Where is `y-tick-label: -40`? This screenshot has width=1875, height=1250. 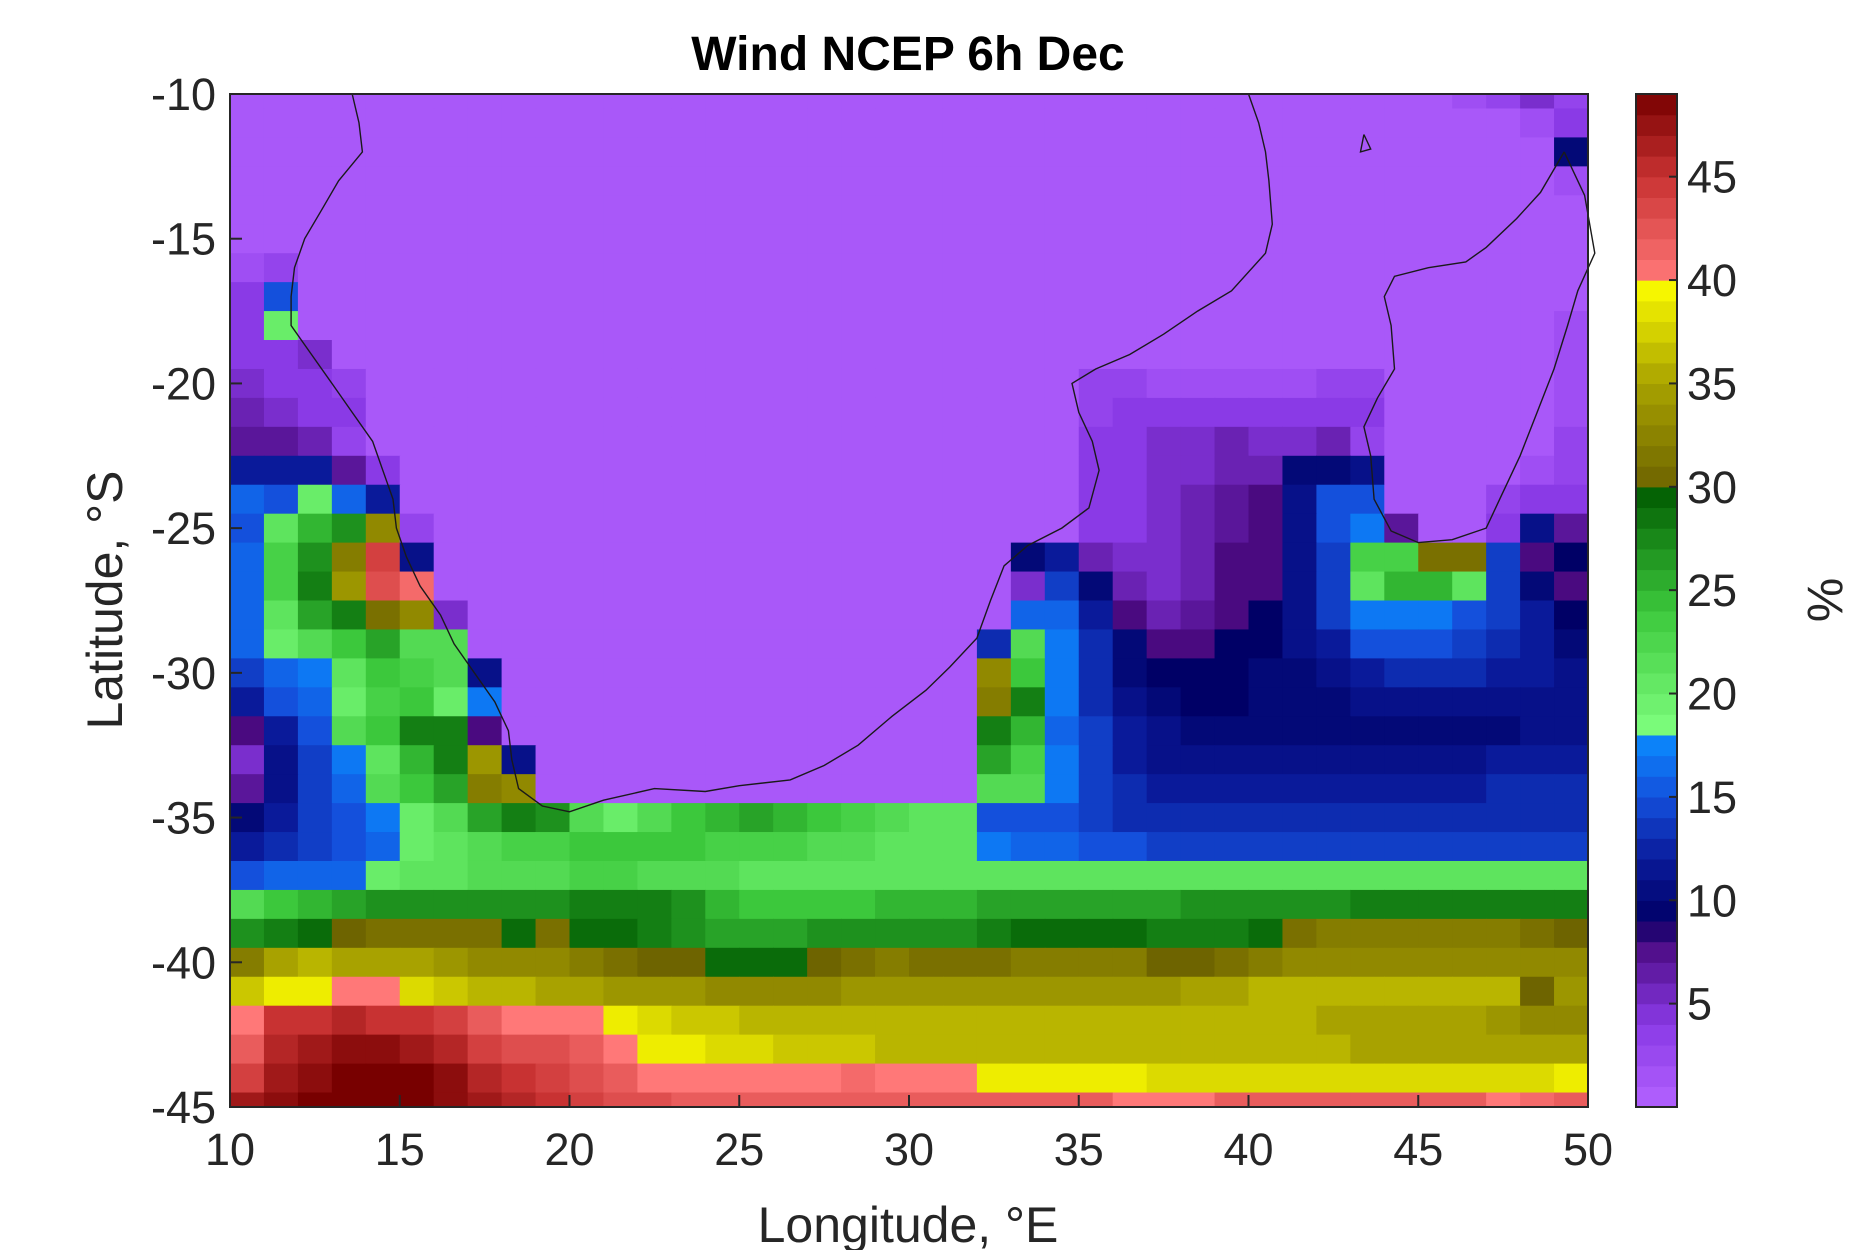 y-tick-label: -40 is located at coordinates (183, 962).